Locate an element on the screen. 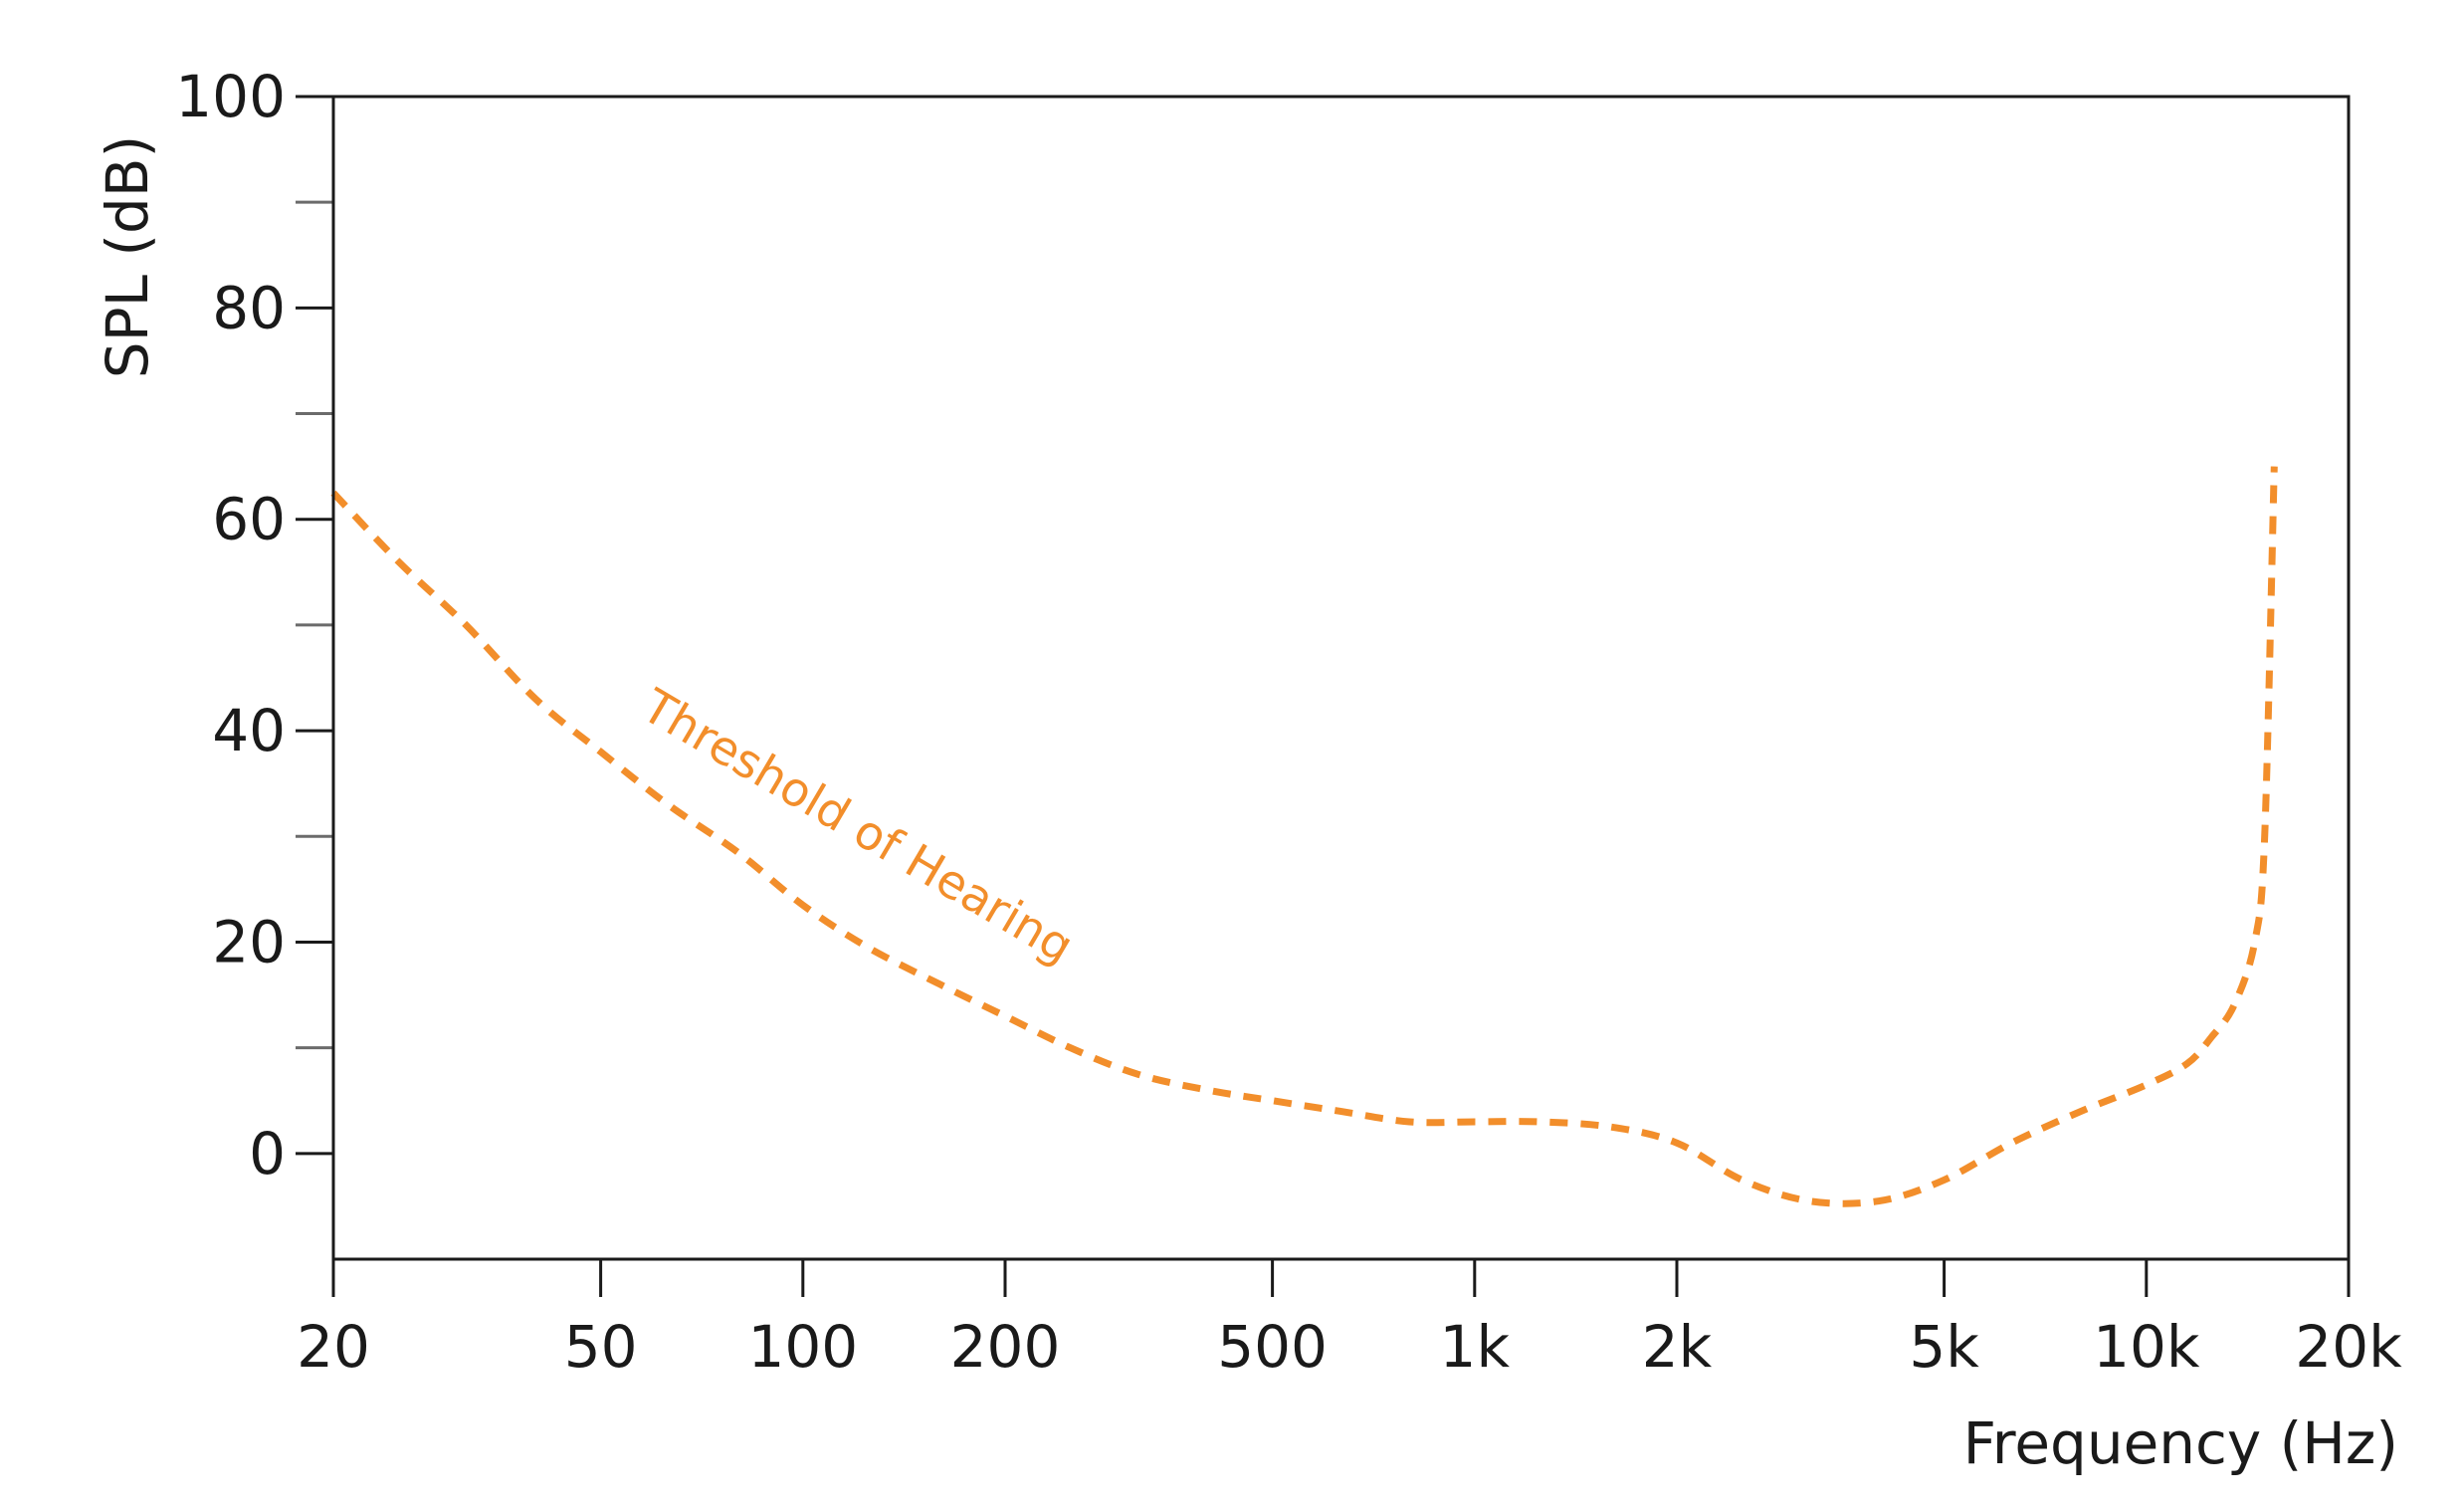  x-tick-label: 2k is located at coordinates (1677, 1347).